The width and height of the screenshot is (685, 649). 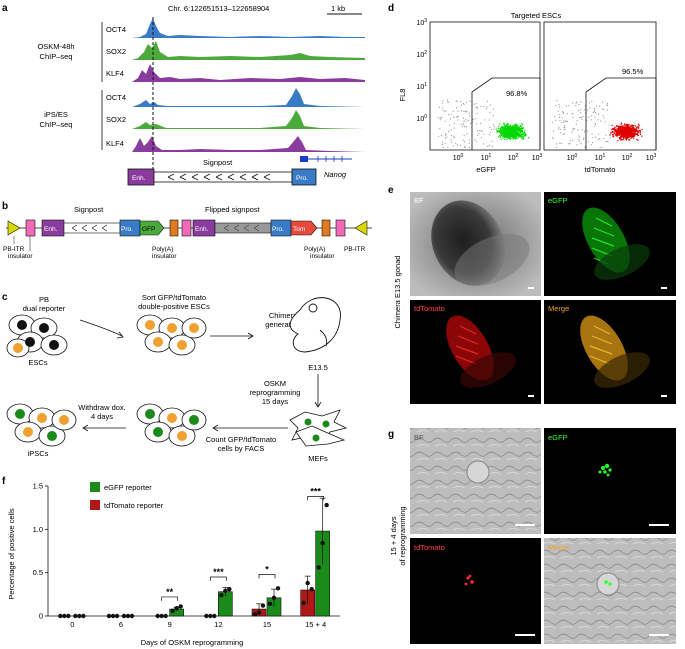 I want to click on group2-line2: ChIP–seq, so click(x=56, y=124).